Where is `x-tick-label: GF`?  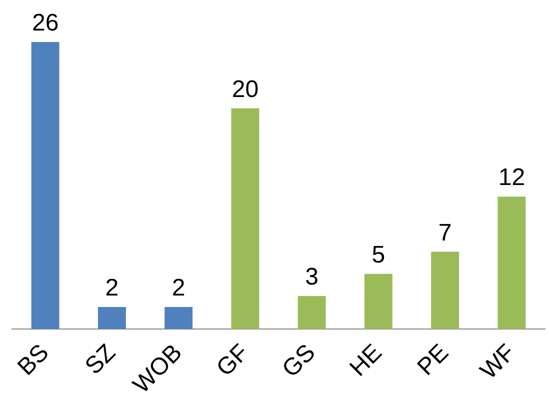
x-tick-label: GF is located at coordinates (232, 360).